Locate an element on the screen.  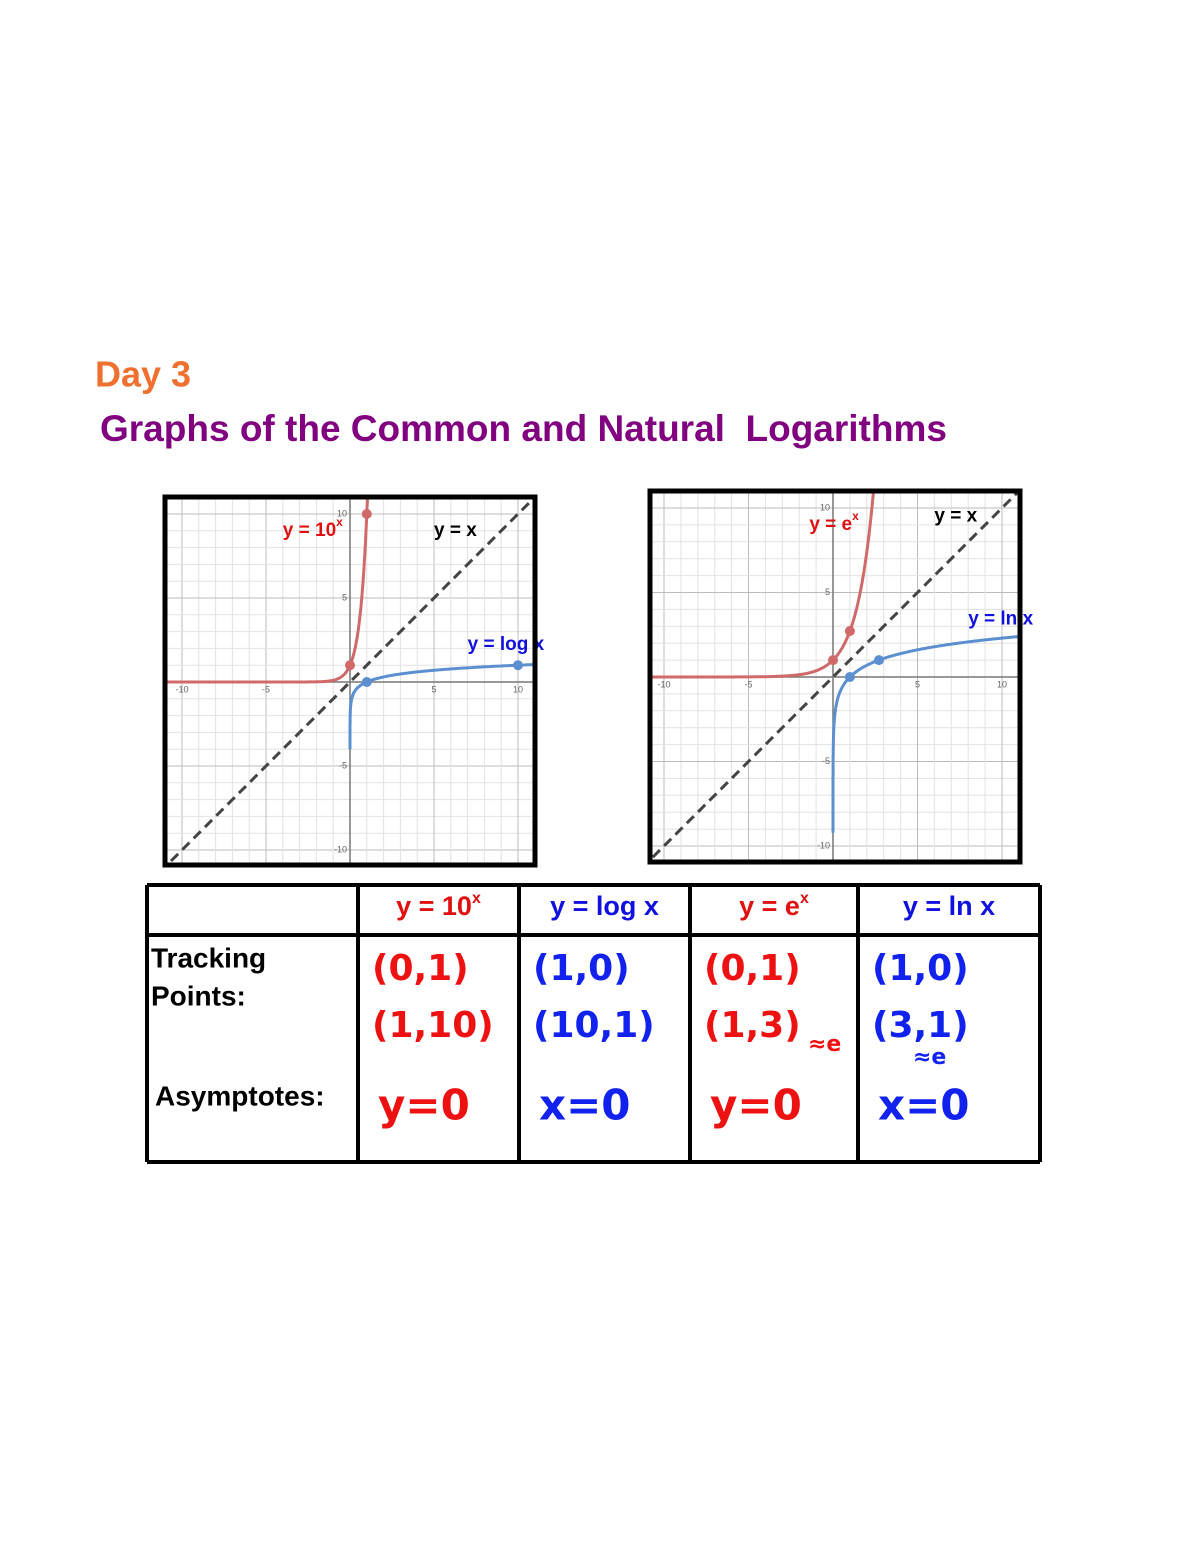
tracking-point: (3,1) is located at coordinates (920, 1025).